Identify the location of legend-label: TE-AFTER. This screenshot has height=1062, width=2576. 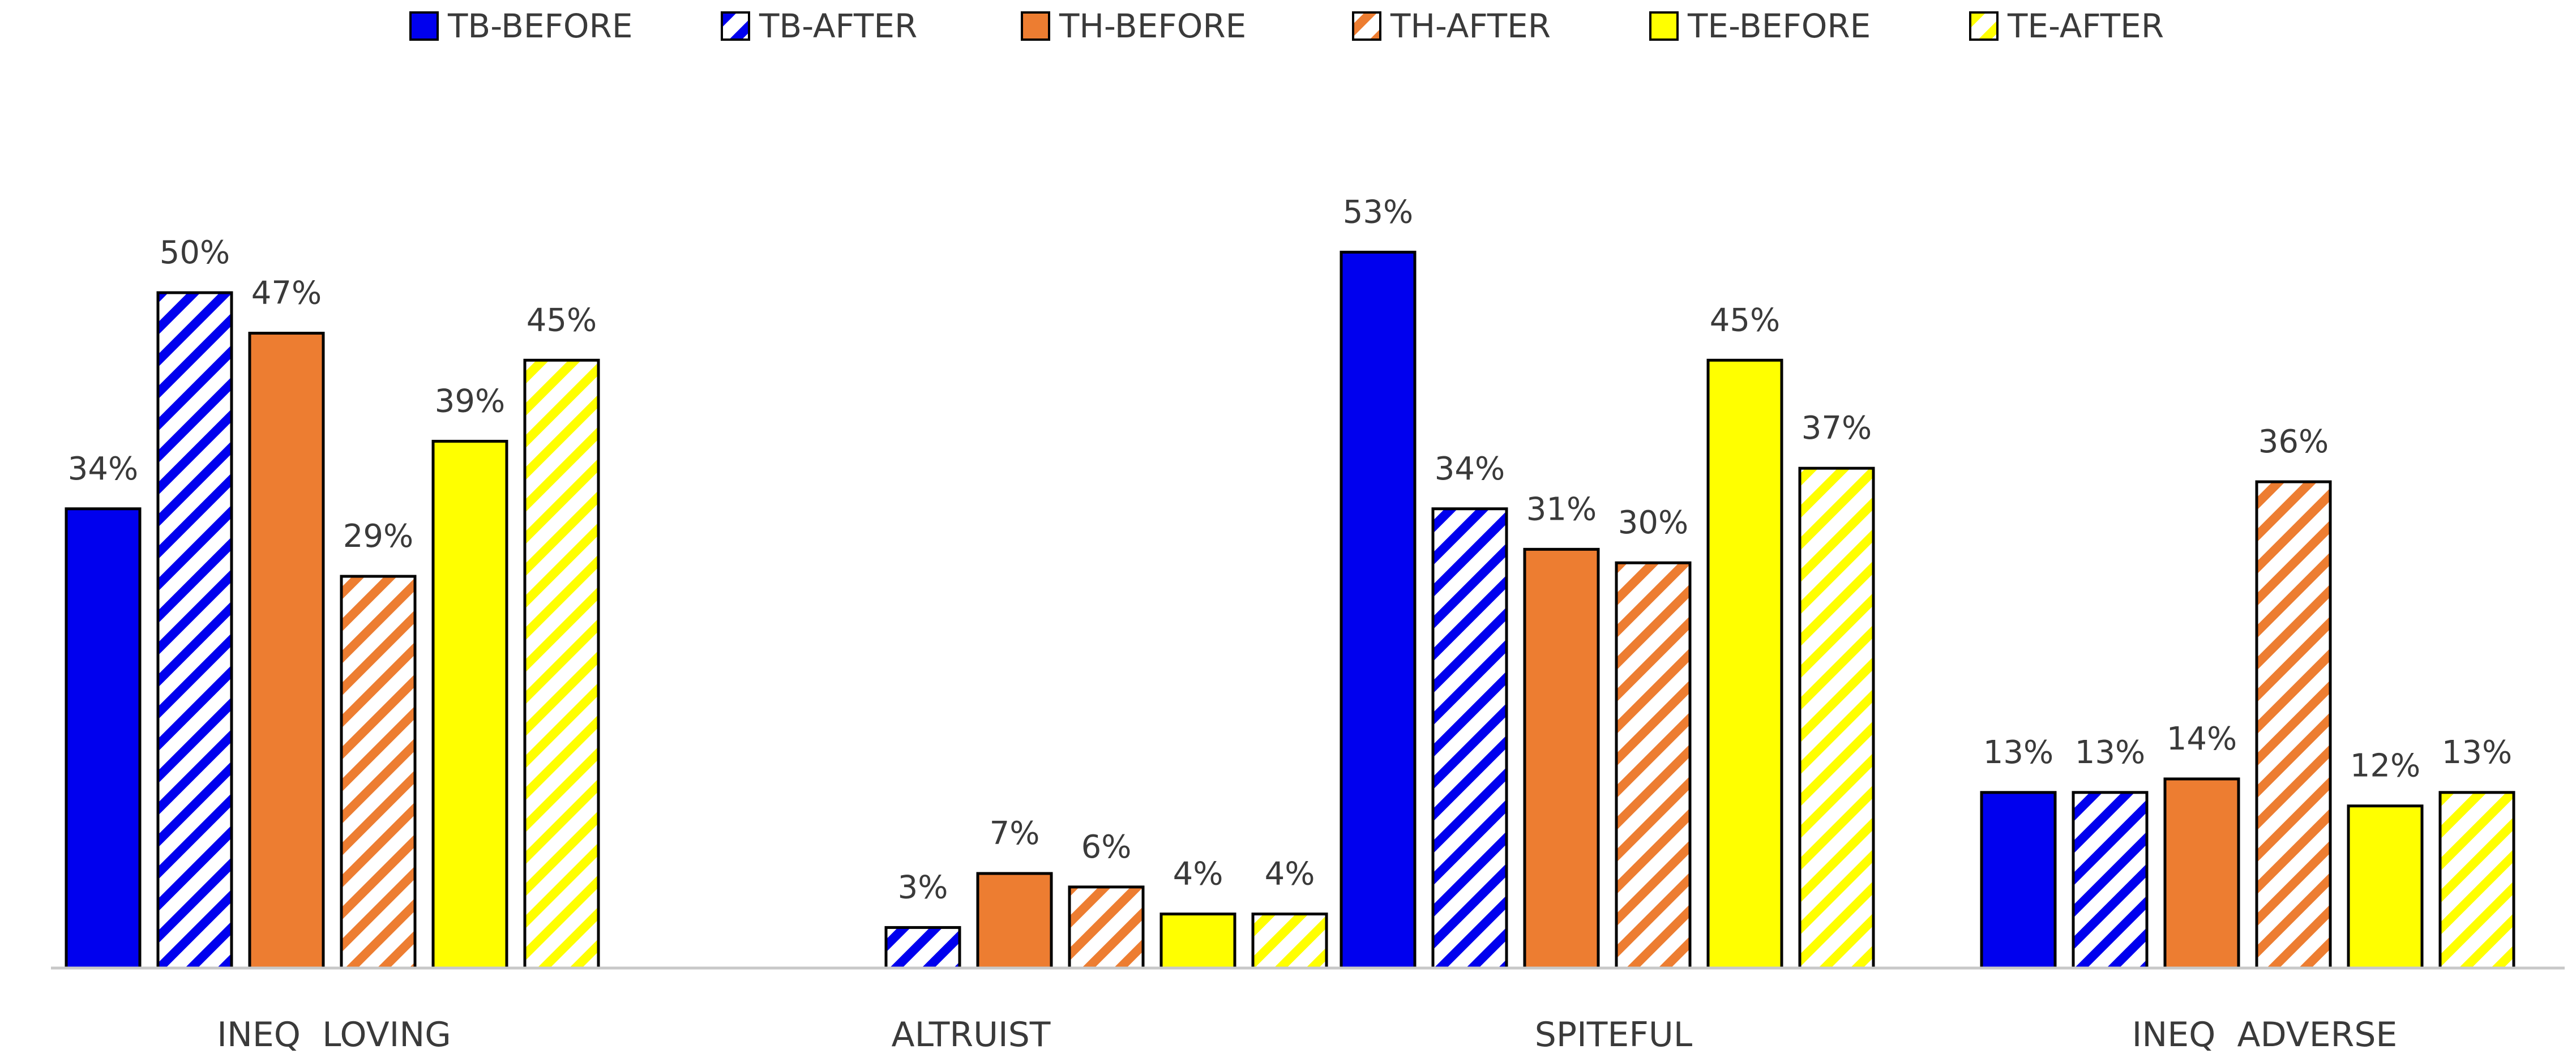
(2085, 26).